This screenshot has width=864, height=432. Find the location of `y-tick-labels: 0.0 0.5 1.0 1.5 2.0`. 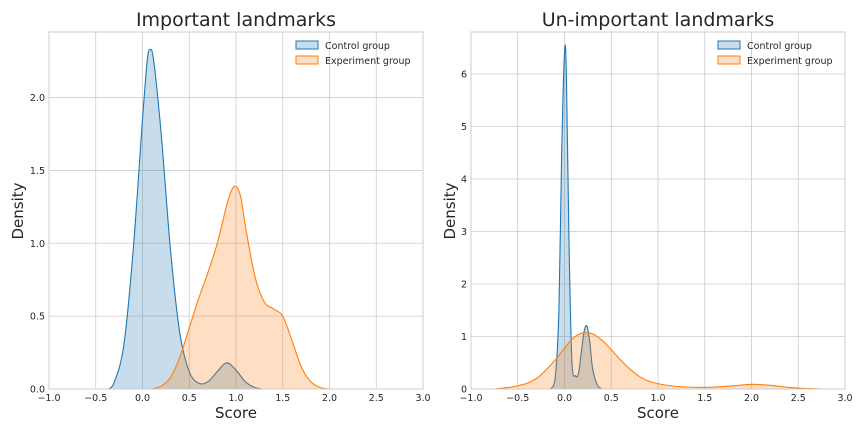

y-tick-labels: 0.0 0.5 1.0 1.5 2.0 is located at coordinates (37, 244).